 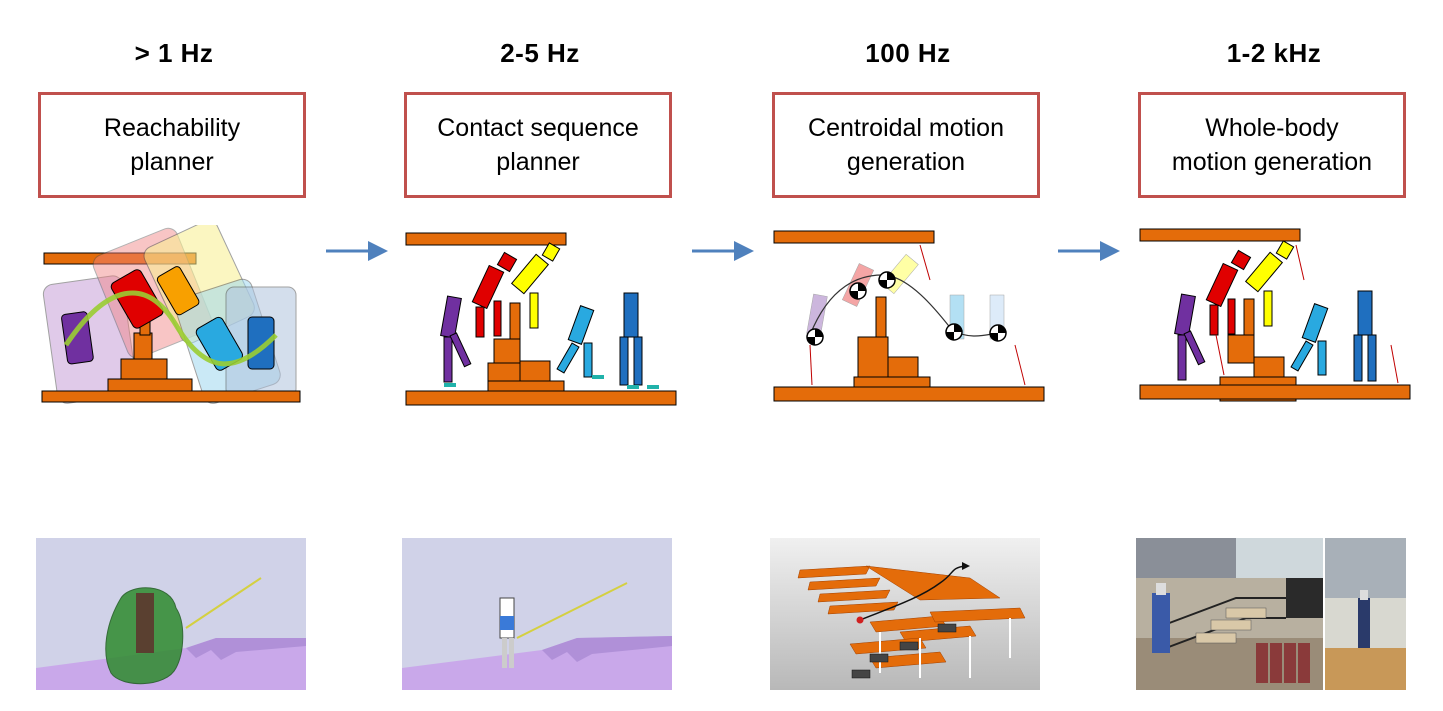 What do you see at coordinates (537, 614) in the screenshot?
I see `contact-sequence-simulation-image` at bounding box center [537, 614].